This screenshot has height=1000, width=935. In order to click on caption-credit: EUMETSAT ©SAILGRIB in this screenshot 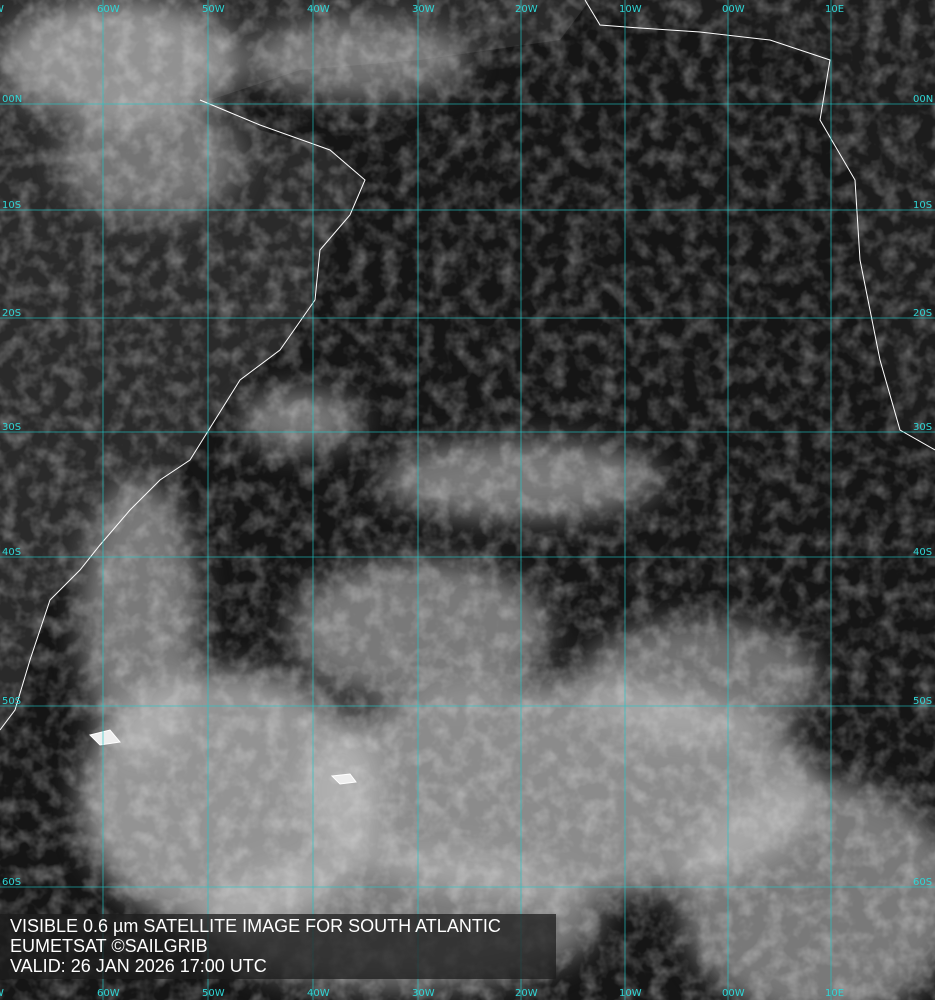, I will do `click(109, 946)`.